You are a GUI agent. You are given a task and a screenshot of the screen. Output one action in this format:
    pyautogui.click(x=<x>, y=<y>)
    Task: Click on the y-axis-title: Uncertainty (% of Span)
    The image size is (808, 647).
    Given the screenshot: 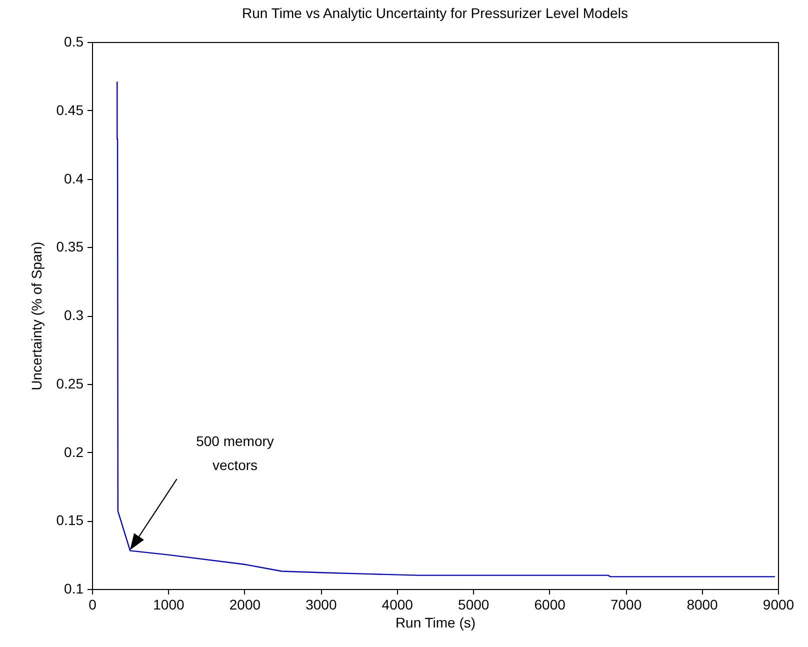 What is the action you would take?
    pyautogui.click(x=36, y=316)
    